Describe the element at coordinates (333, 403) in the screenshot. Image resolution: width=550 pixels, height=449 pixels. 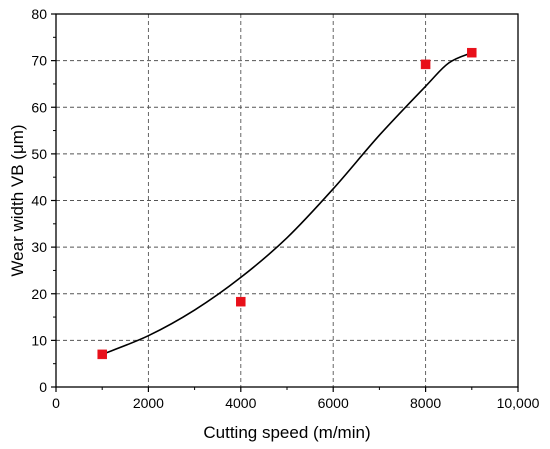
I see `x-tick-label: 6000` at that location.